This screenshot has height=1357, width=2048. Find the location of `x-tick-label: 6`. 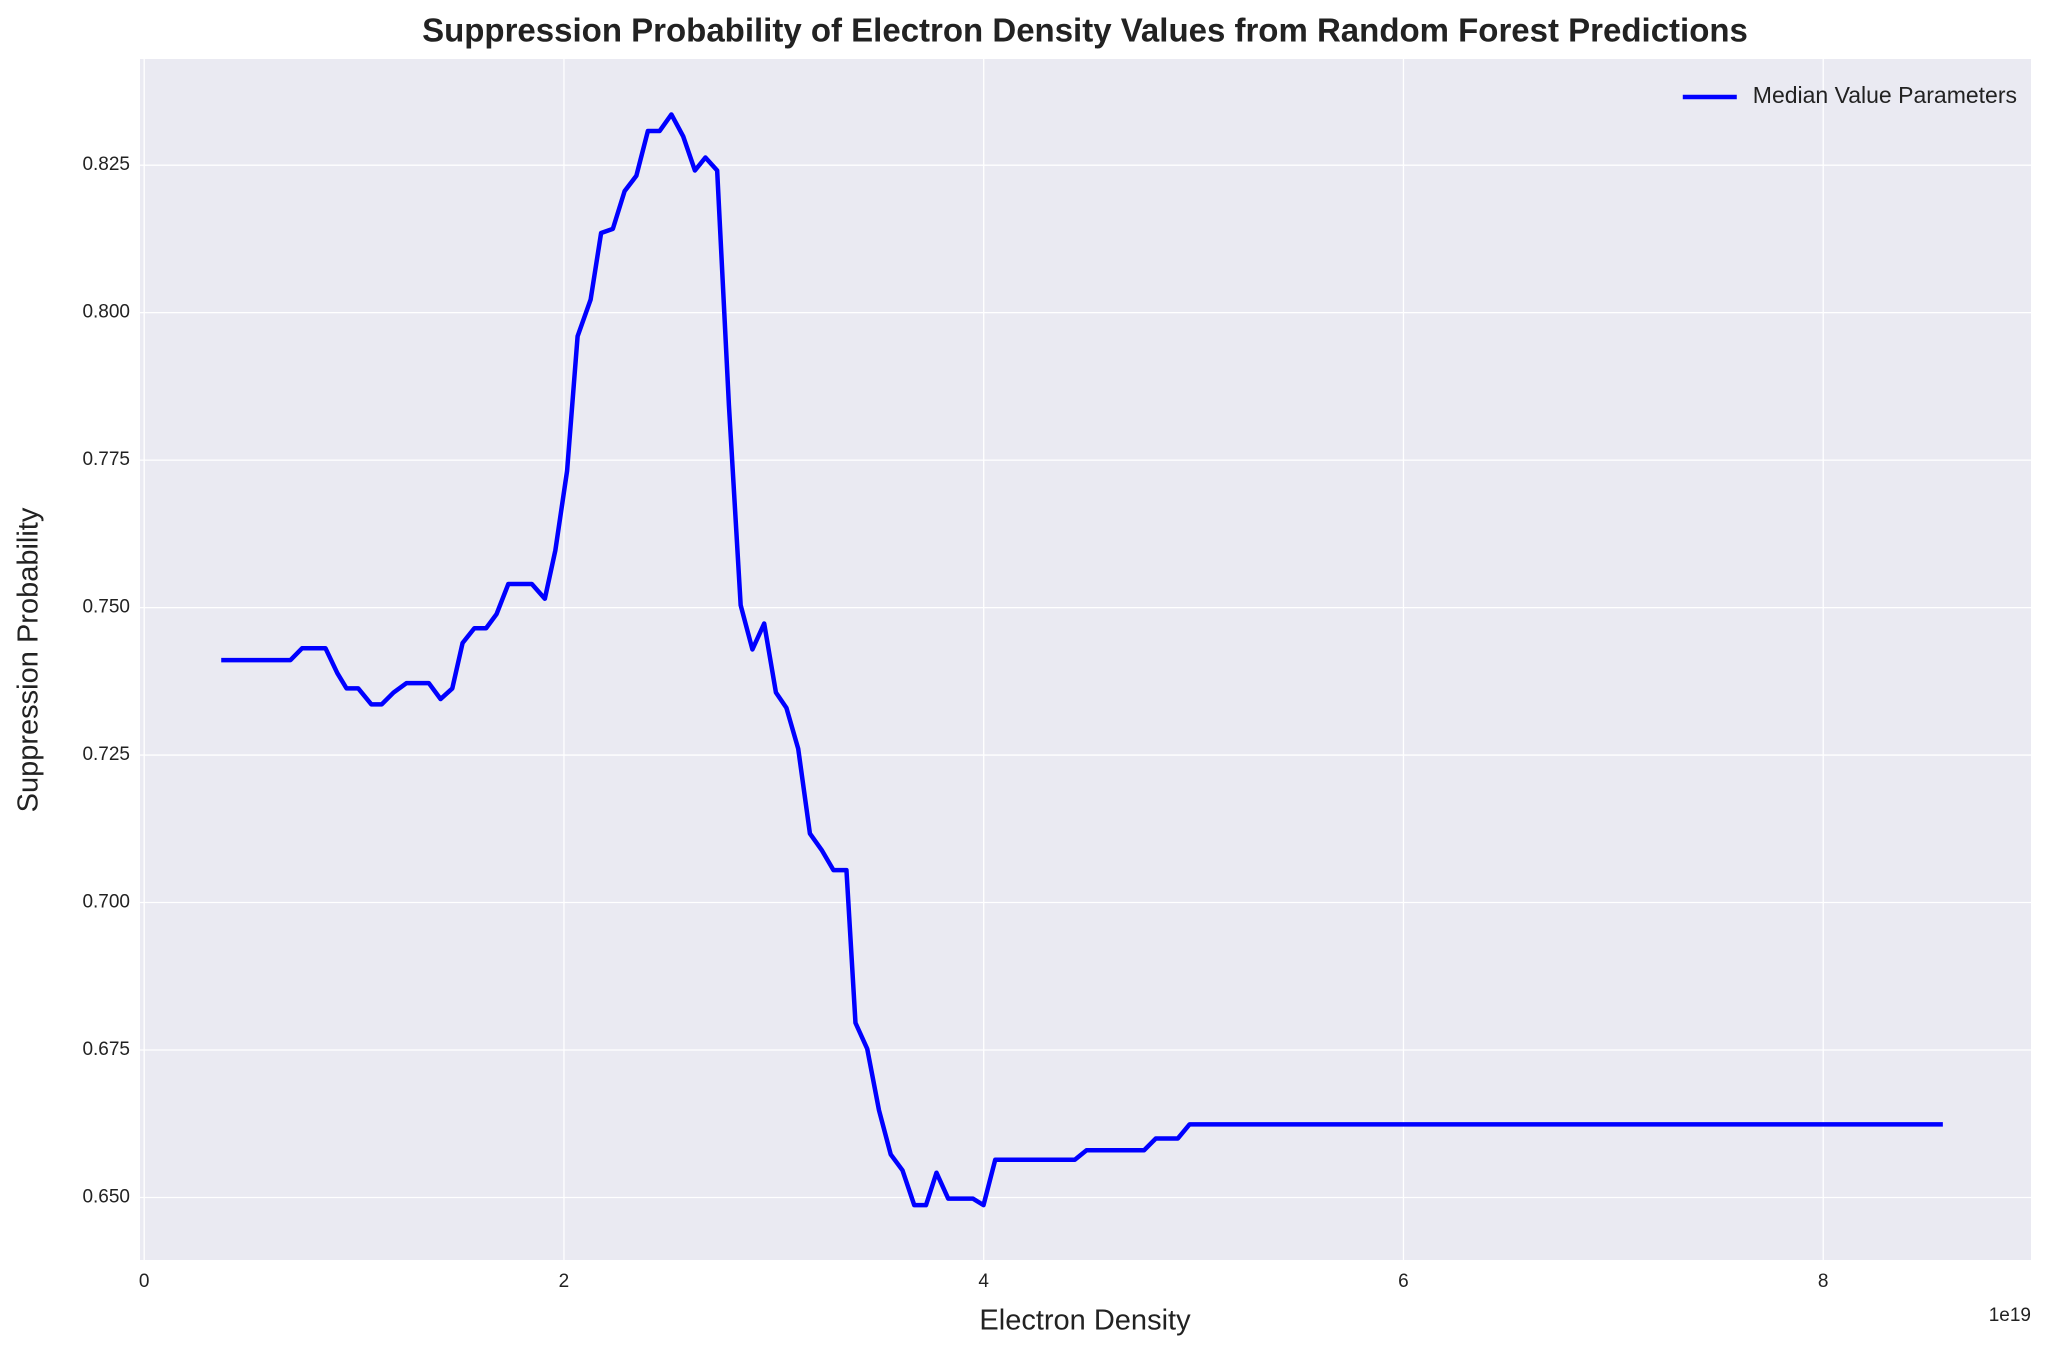

x-tick-label: 6 is located at coordinates (1403, 1281).